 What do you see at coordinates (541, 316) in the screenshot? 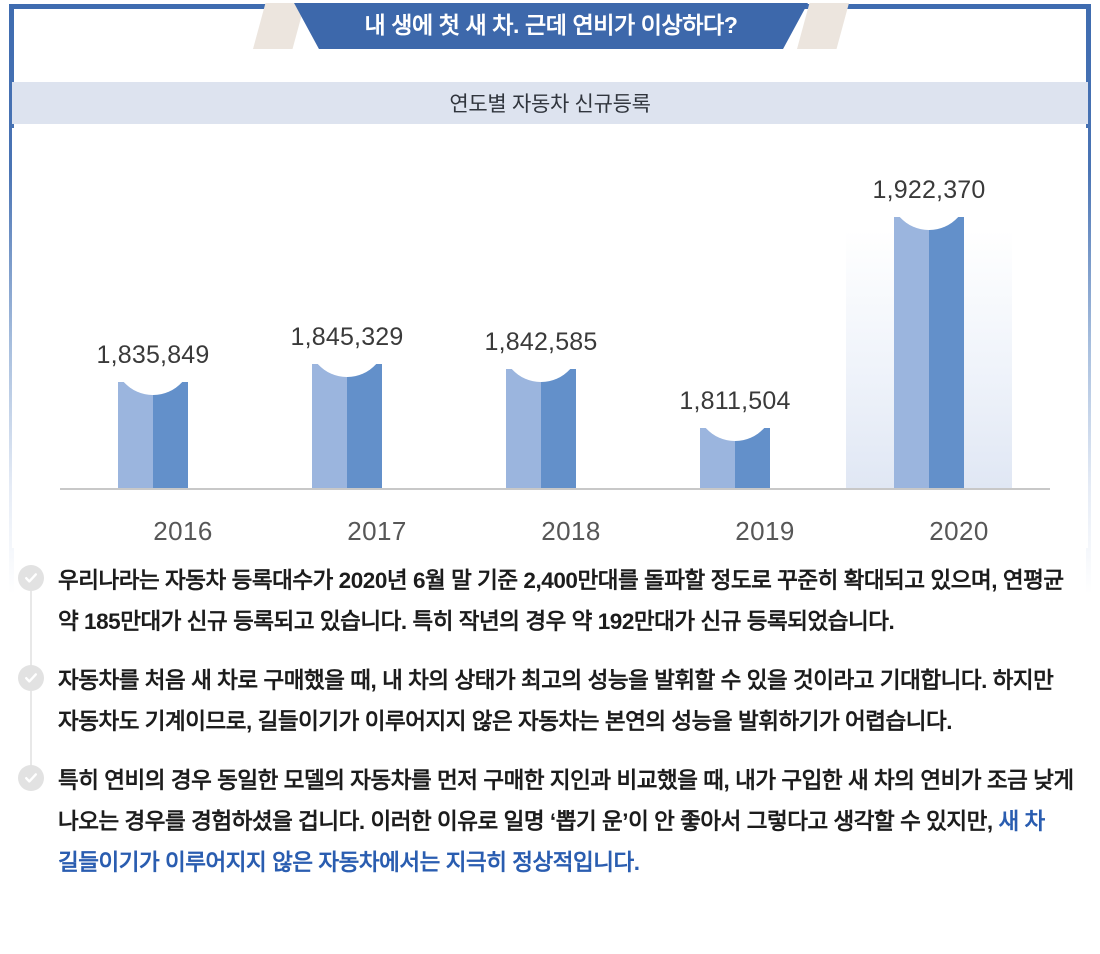
I see `bar-group-2: 1,842,585` at bounding box center [541, 316].